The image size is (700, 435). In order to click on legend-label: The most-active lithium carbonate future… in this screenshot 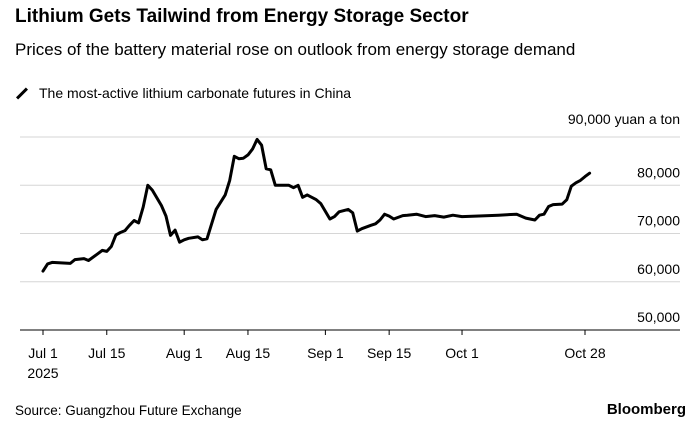, I will do `click(195, 93)`.